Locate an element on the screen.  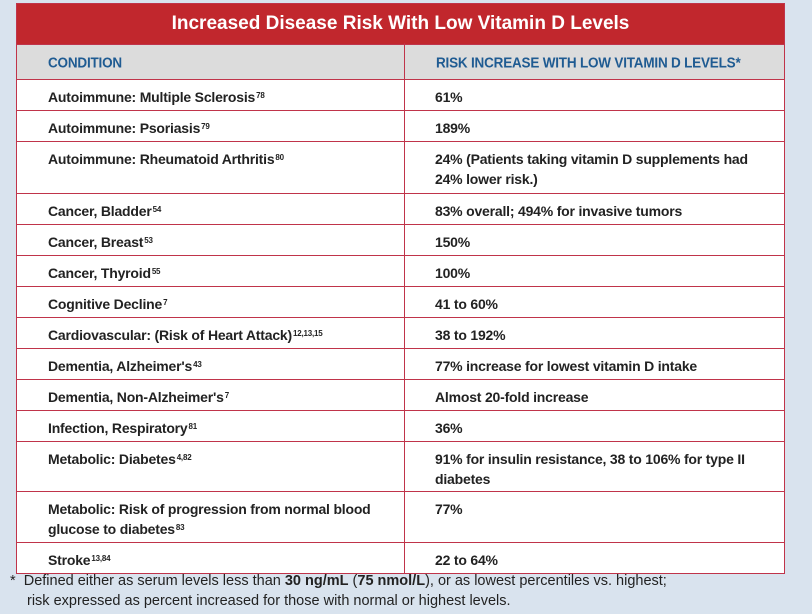
condition-text: Cancer, Bladder is located at coordinates (100, 211).